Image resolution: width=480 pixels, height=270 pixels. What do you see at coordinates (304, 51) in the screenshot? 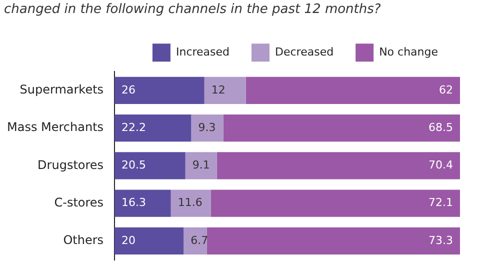
I see `legend-label: Decreased` at bounding box center [304, 51].